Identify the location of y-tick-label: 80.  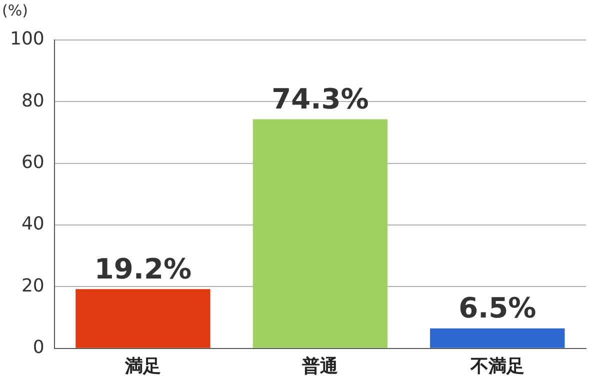
(32, 101).